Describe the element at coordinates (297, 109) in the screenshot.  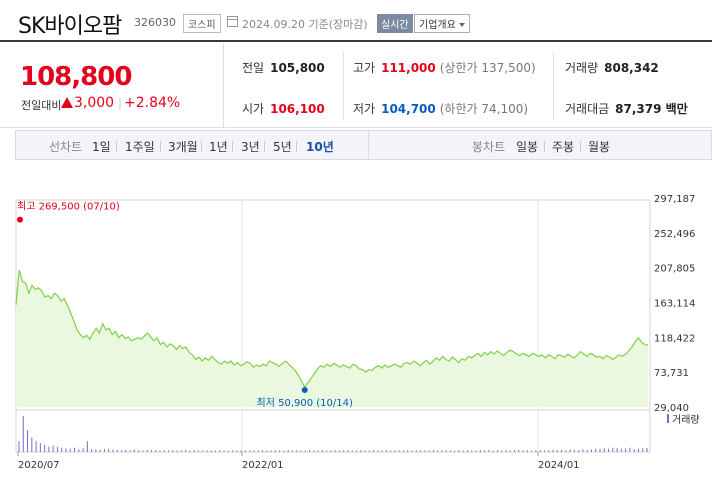
I see `stat-open-value: 106,100` at that location.